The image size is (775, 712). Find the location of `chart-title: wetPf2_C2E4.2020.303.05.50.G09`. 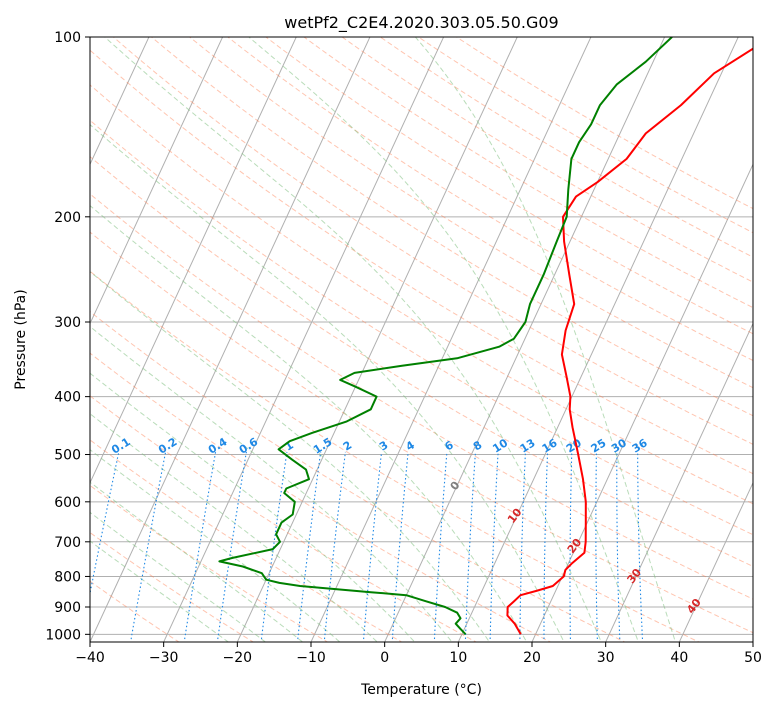

chart-title: wetPf2_C2E4.2020.303.05.50.G09 is located at coordinates (421, 23).